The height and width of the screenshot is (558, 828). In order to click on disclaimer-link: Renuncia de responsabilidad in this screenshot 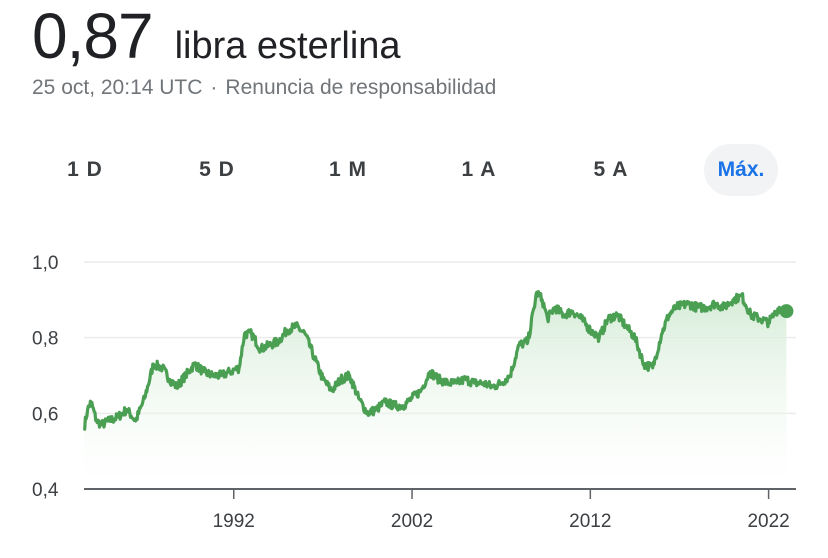, I will do `click(361, 87)`.